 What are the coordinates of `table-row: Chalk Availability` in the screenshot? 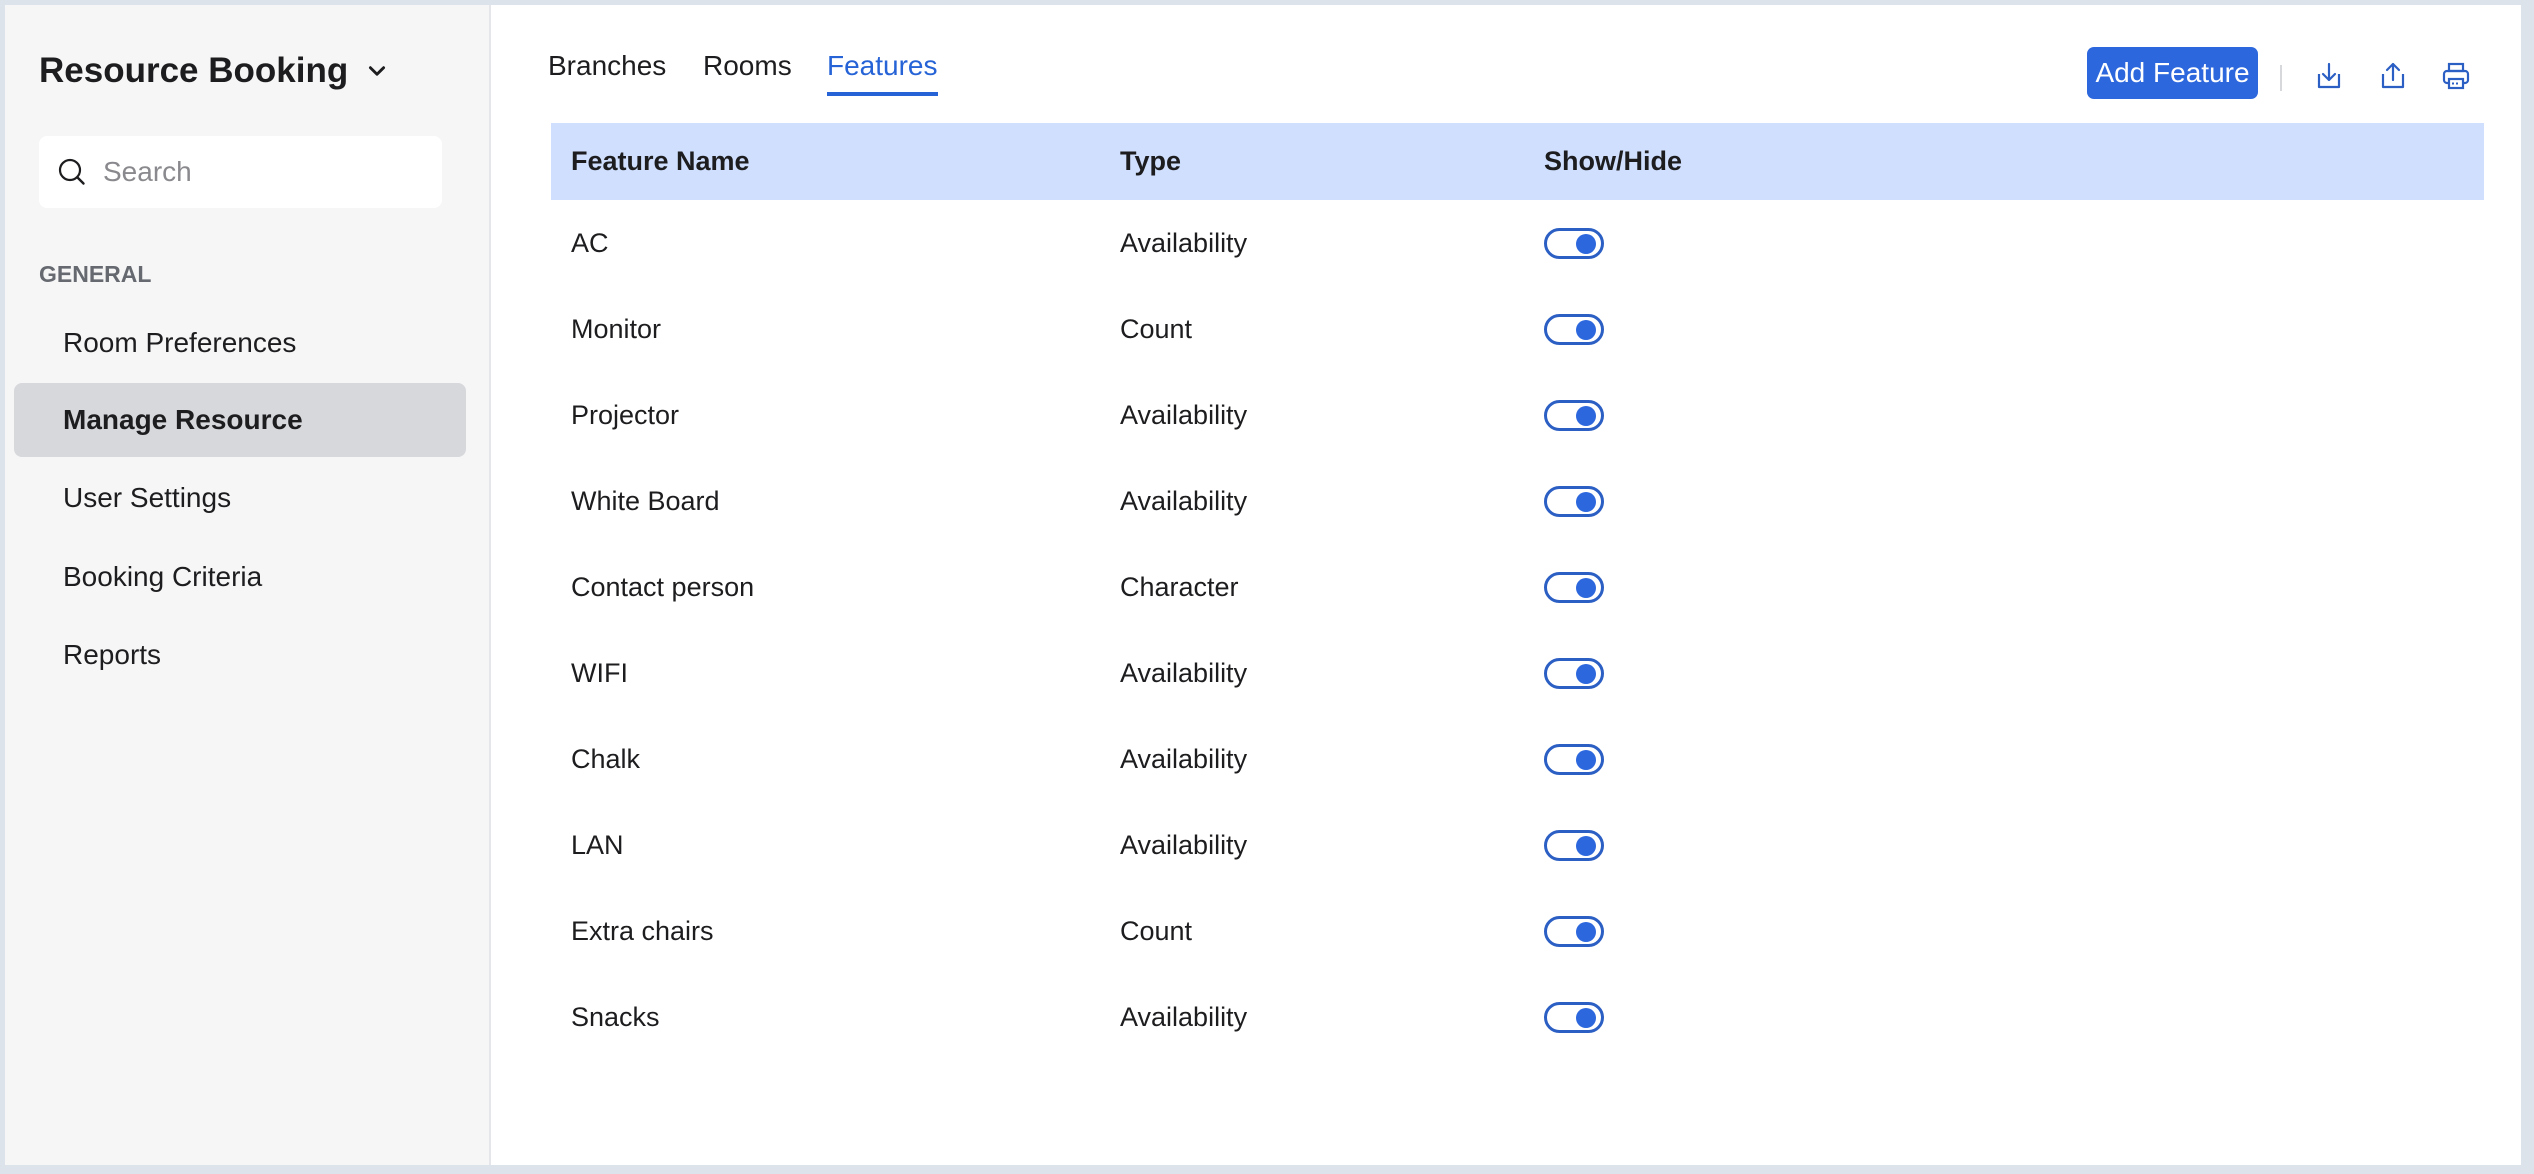 It's located at (1517, 759).